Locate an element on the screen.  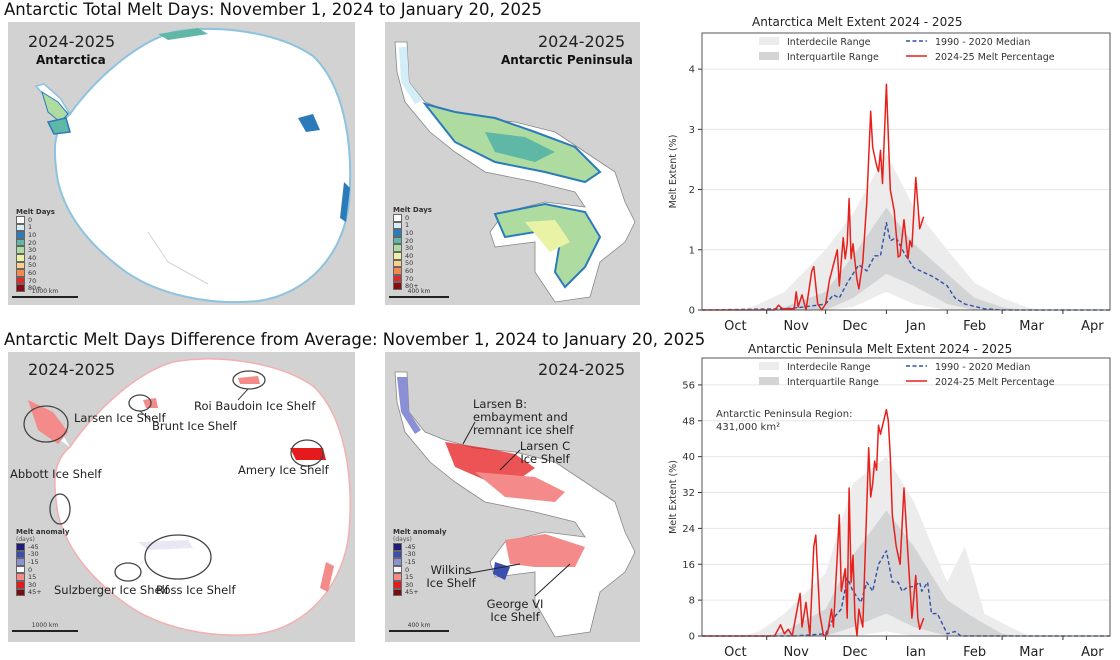
legend-item: -15 is located at coordinates (42, 562).